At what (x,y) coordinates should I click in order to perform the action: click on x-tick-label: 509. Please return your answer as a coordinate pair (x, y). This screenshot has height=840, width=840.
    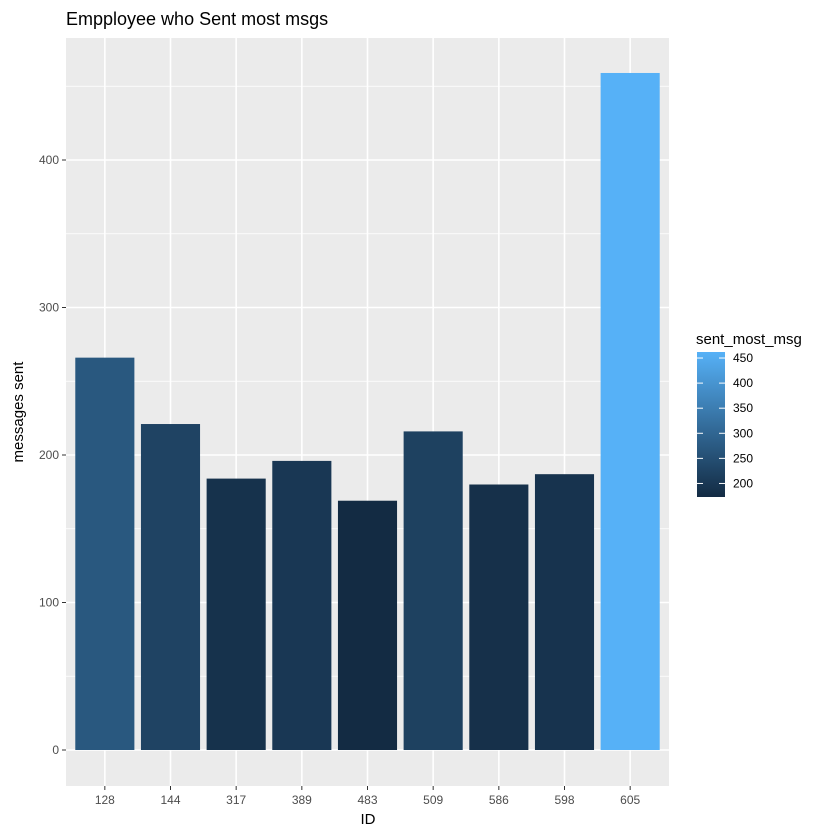
    Looking at the image, I should click on (433, 800).